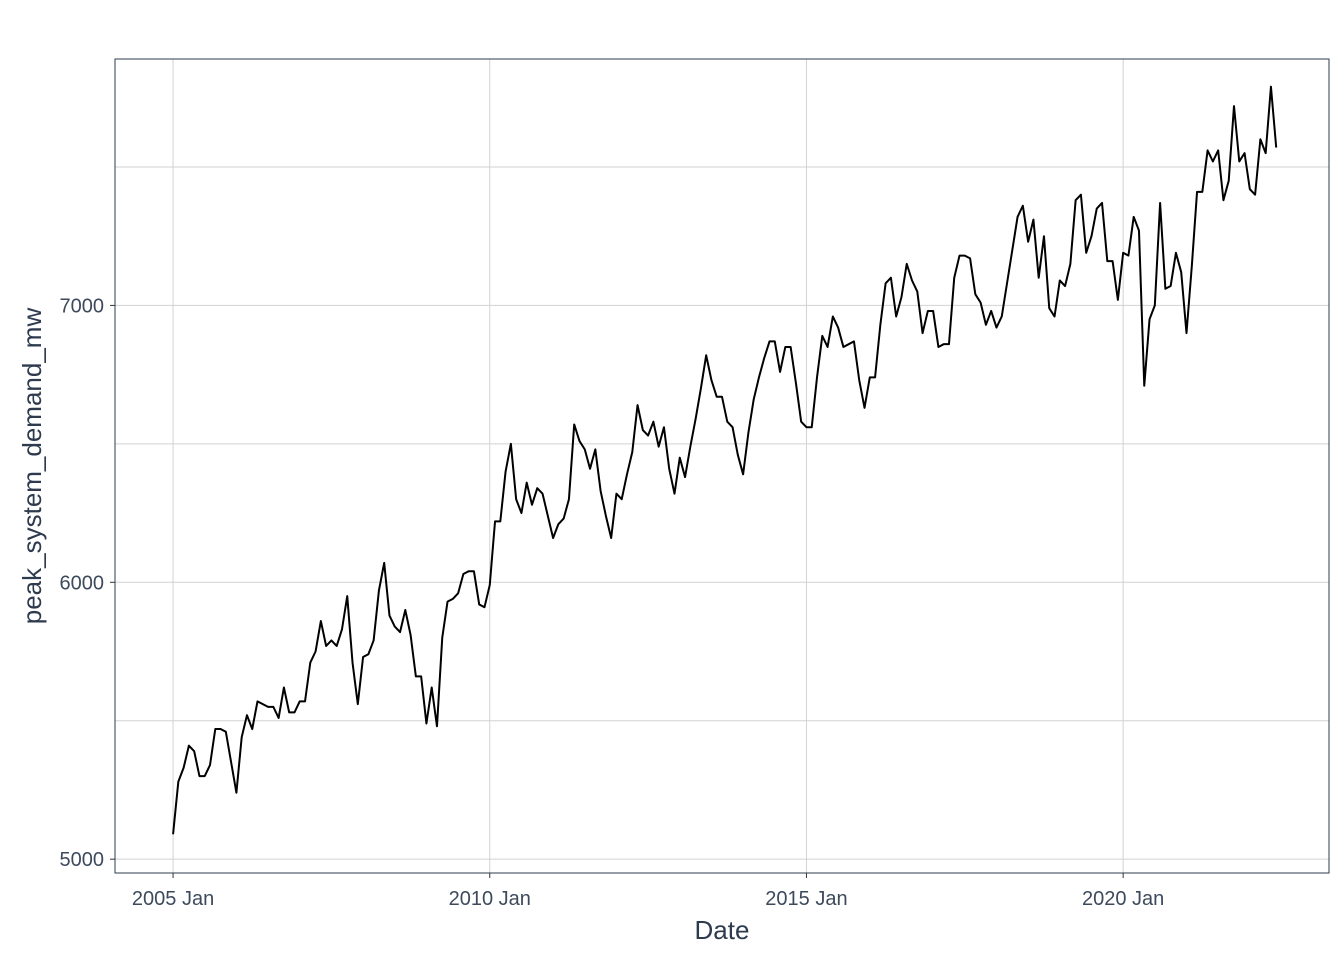 Image resolution: width=1344 pixels, height=960 pixels. I want to click on y-tick-label: 5000, so click(82, 860).